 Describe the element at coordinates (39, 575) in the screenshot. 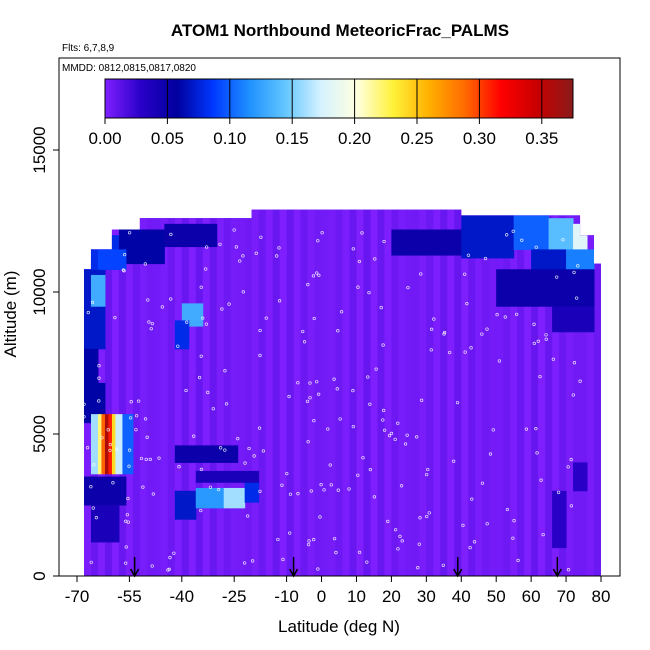

I see `y-tick-label: 0` at that location.